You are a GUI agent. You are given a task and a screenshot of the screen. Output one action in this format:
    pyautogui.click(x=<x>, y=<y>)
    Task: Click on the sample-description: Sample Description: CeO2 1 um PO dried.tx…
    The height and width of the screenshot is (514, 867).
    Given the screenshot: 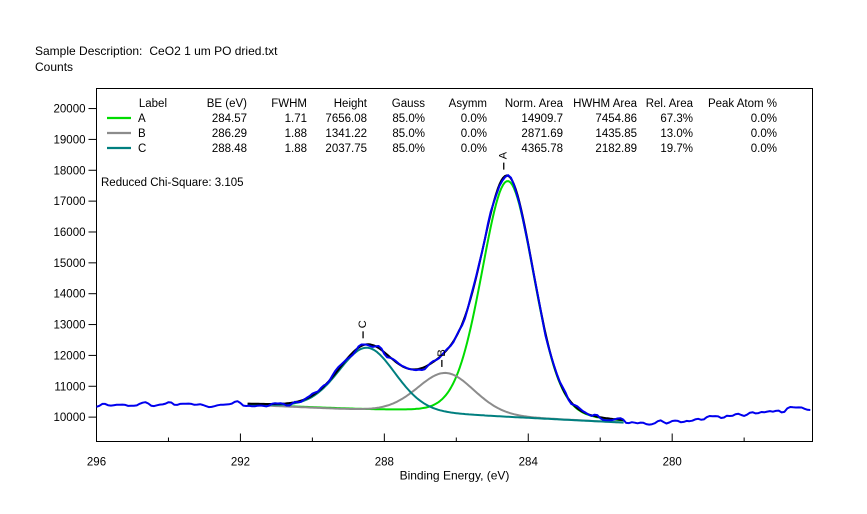 What is the action you would take?
    pyautogui.click(x=156, y=51)
    